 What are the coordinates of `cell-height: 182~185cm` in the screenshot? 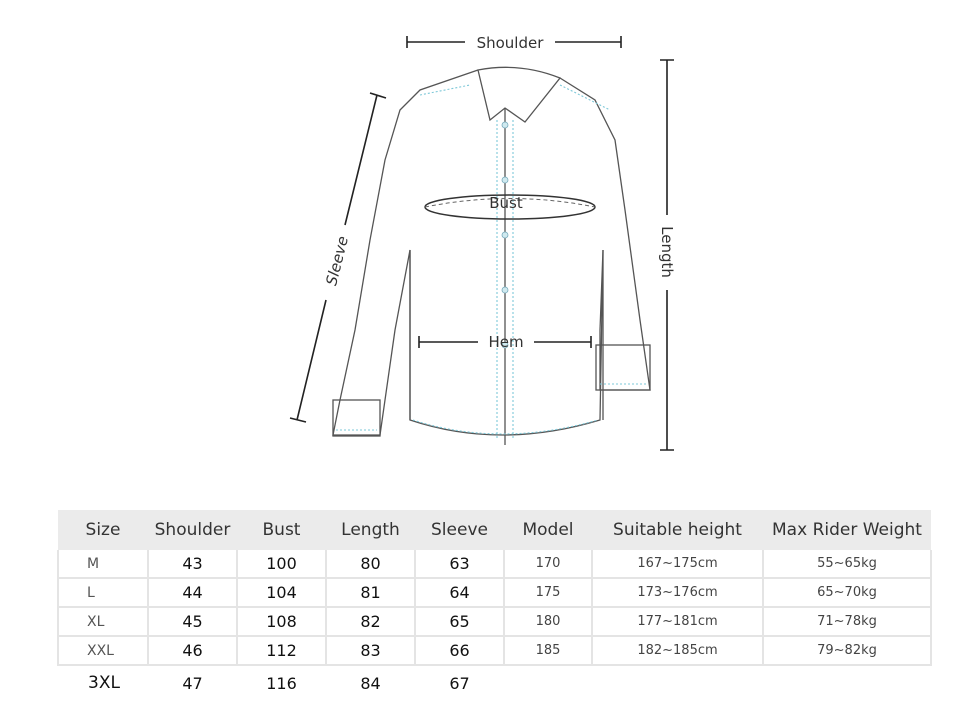 It's located at (678, 651).